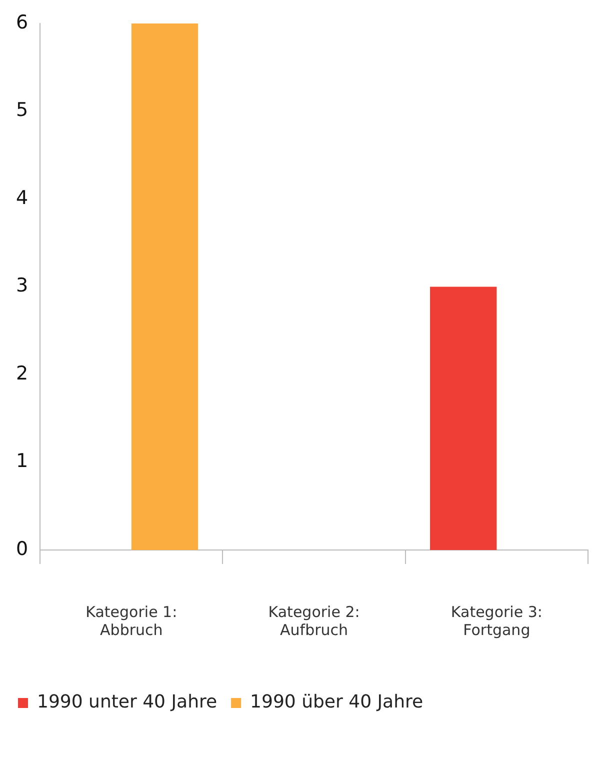  What do you see at coordinates (132, 620) in the screenshot?
I see `x-tick-label: Kategorie 1: Abbruch` at bounding box center [132, 620].